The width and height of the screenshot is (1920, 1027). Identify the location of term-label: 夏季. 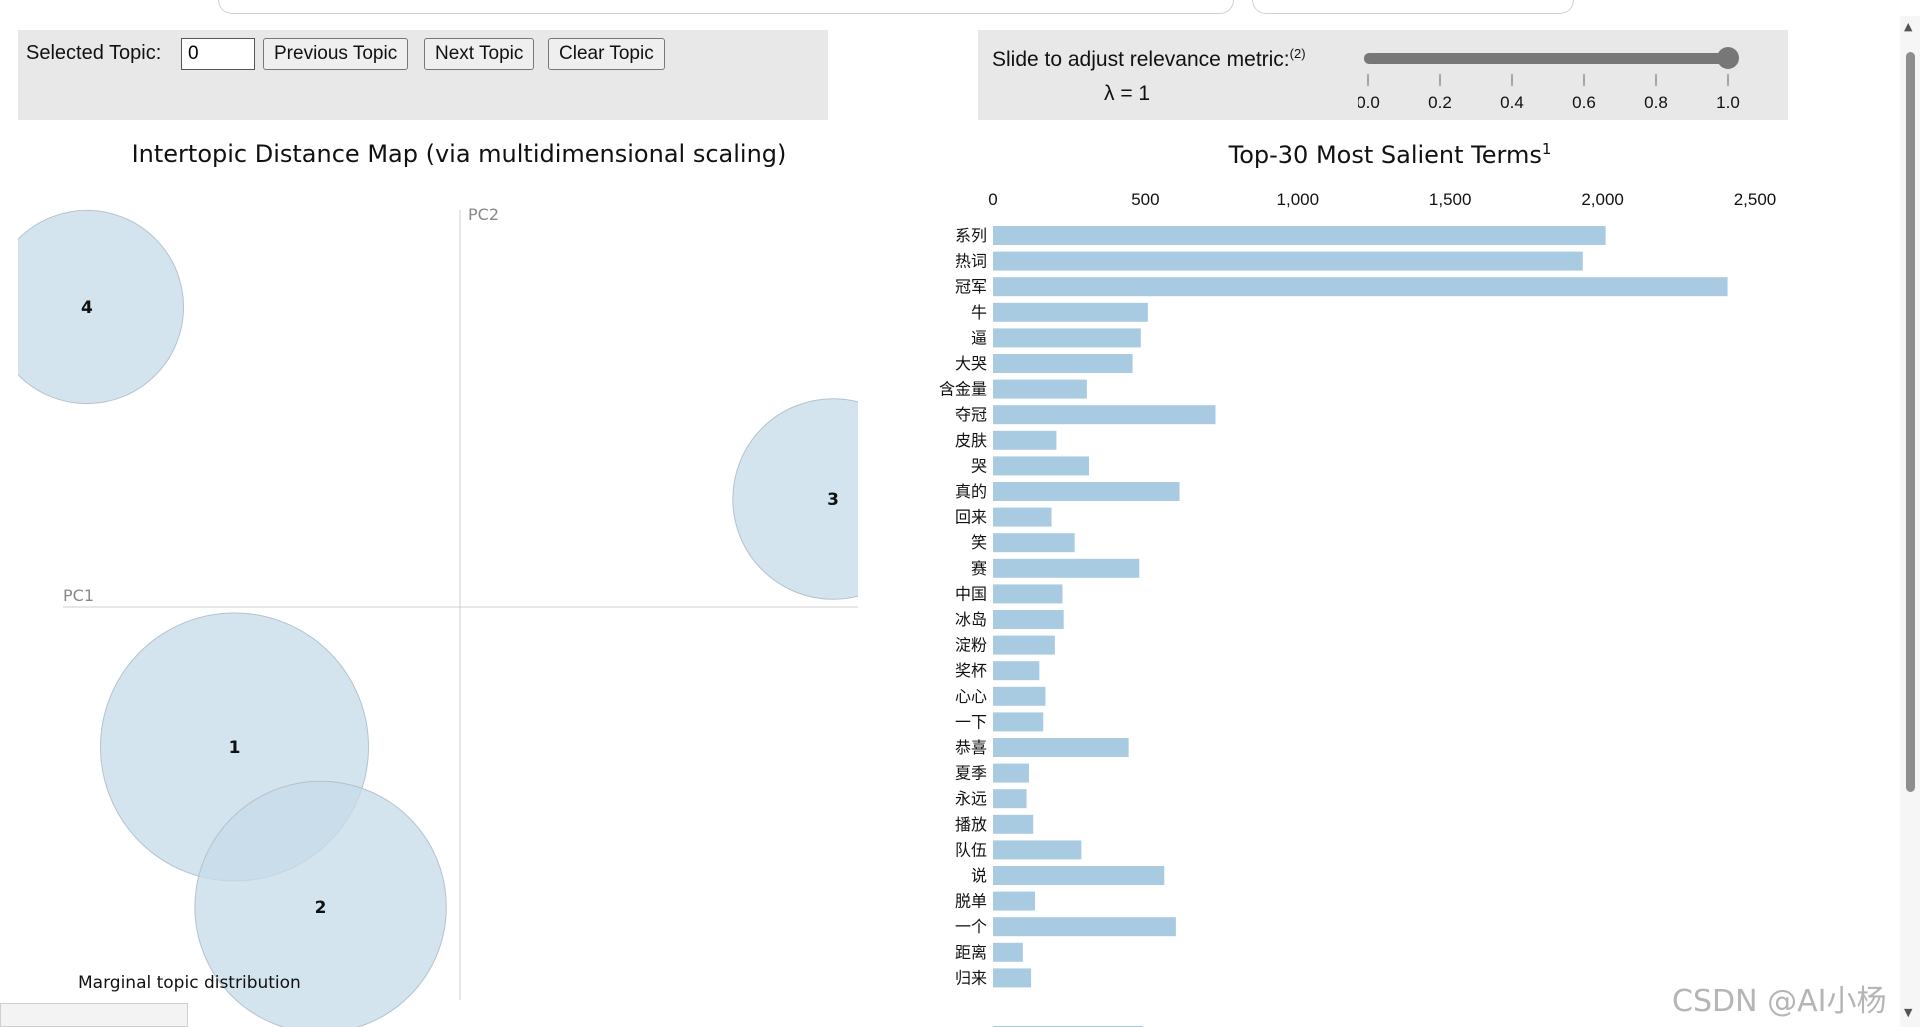
(971, 773).